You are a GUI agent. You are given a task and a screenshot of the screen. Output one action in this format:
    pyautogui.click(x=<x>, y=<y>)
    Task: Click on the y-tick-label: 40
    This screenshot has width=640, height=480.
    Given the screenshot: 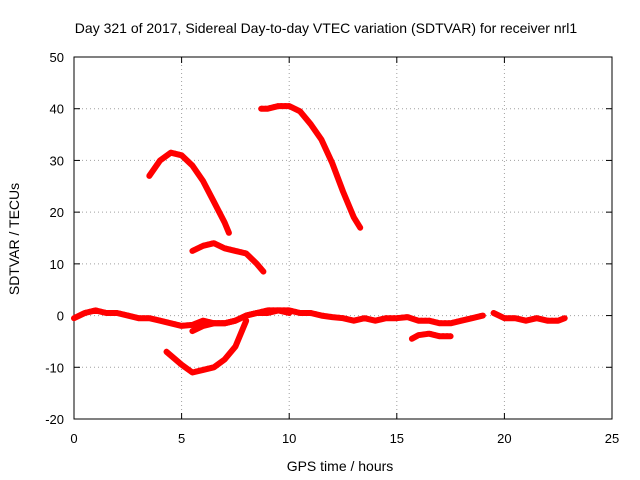 What is the action you would take?
    pyautogui.click(x=57, y=109)
    